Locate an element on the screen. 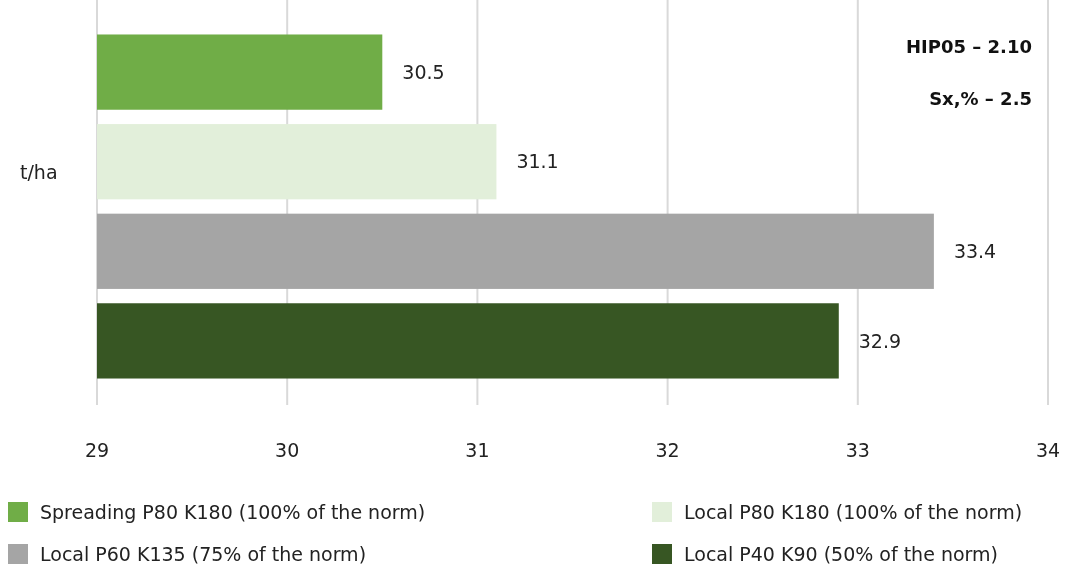 The width and height of the screenshot is (1072, 568). annotation: Sx,% – 2.5 is located at coordinates (980, 99).